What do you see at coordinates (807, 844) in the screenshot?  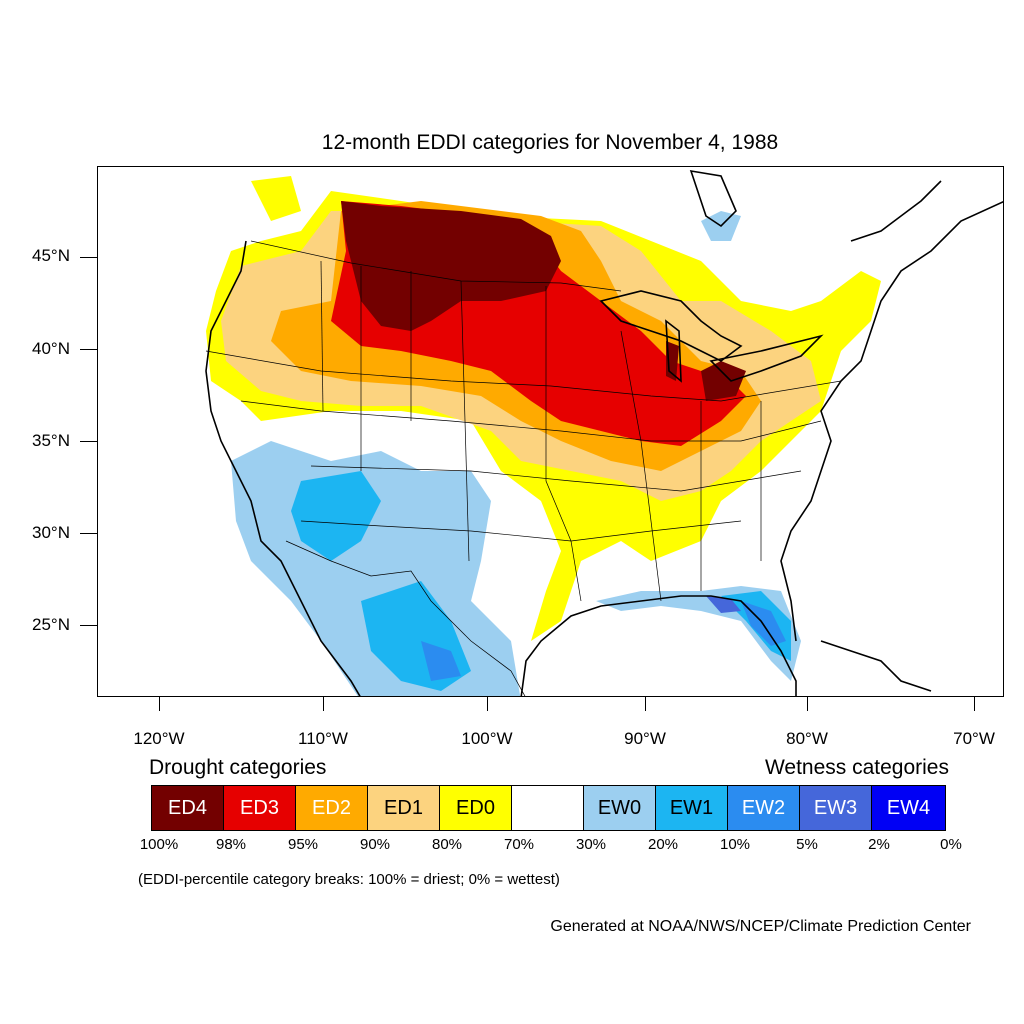 I see `break-label: 5%` at bounding box center [807, 844].